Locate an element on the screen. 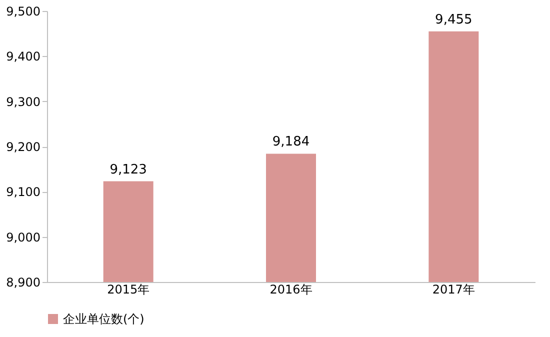 This screenshot has width=550, height=337. y-tick-label: 8,900 is located at coordinates (23, 283).